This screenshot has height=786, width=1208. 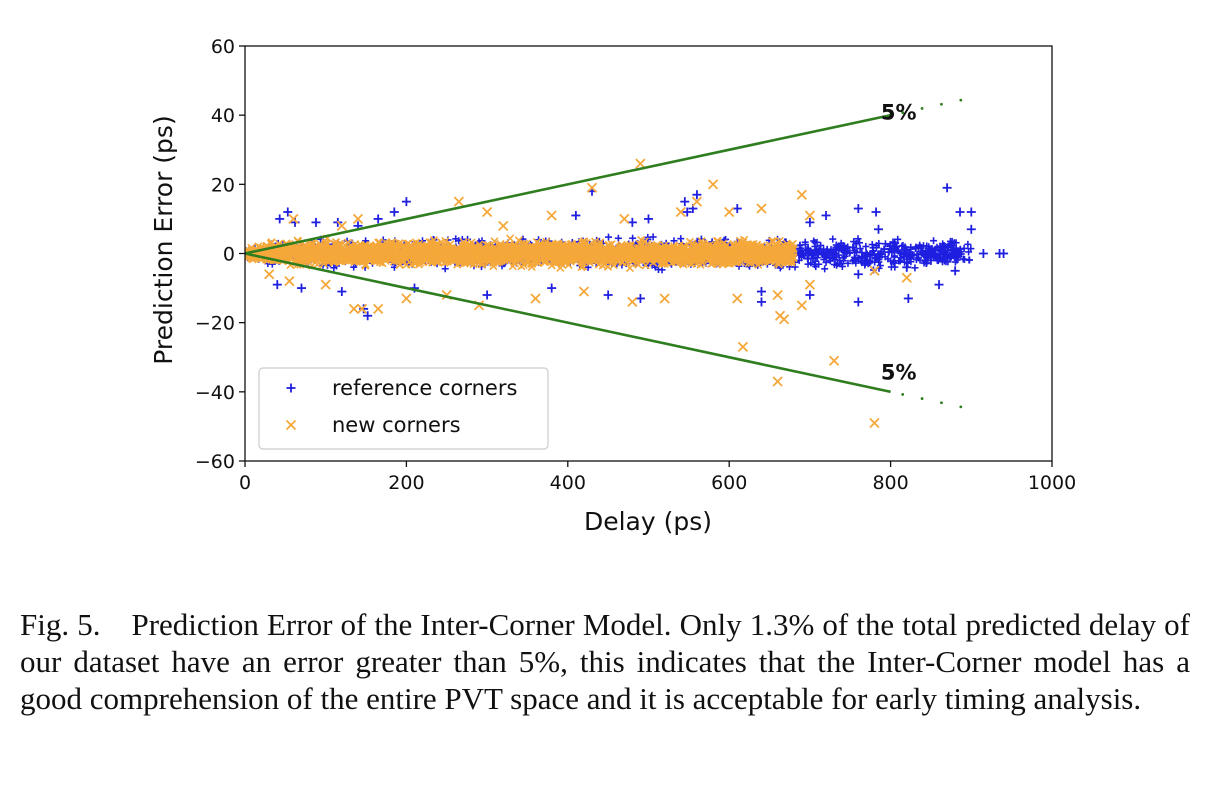 What do you see at coordinates (291, 425) in the screenshot?
I see `legend-marker-cross` at bounding box center [291, 425].